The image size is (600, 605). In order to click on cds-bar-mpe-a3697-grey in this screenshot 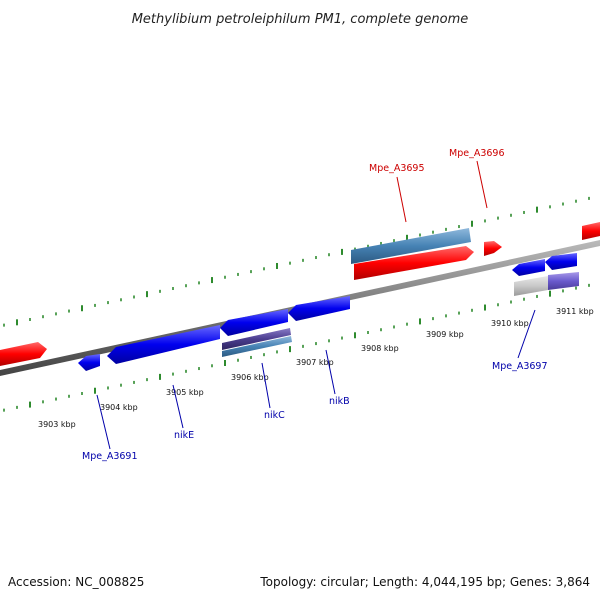, I will do `click(531, 286)`.